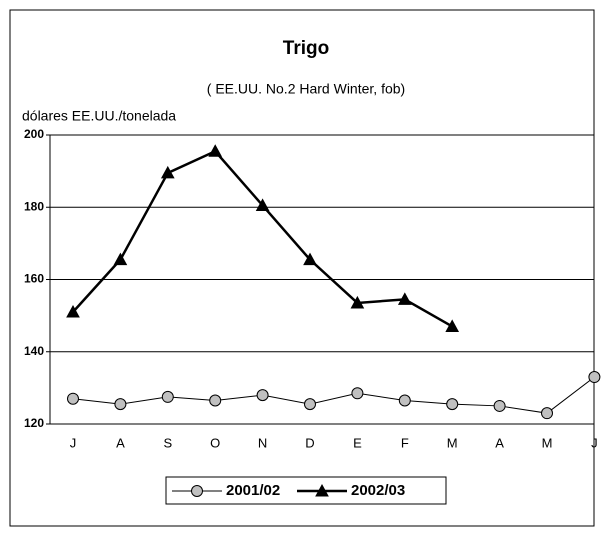  Describe the element at coordinates (34, 206) in the screenshot. I see `y-tick-label: 180` at that location.